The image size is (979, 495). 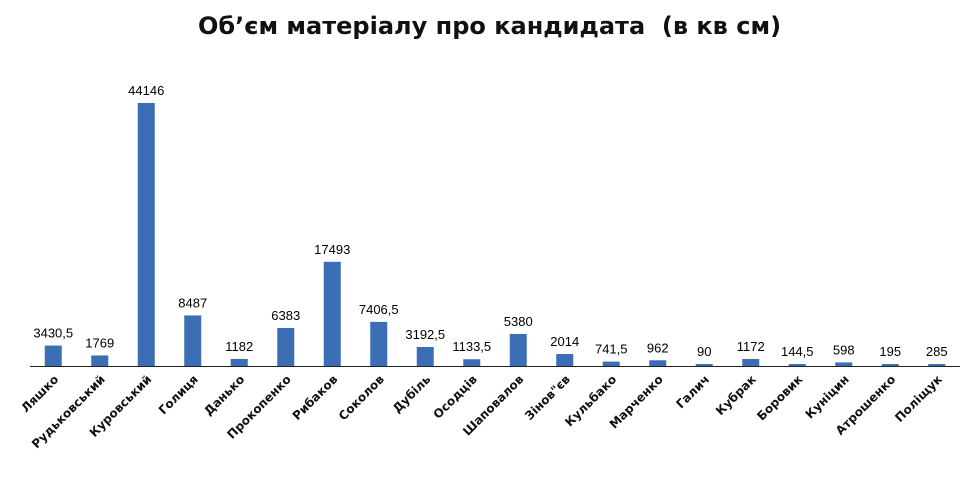 I want to click on category-label-10: Осодців, so click(x=455, y=397).